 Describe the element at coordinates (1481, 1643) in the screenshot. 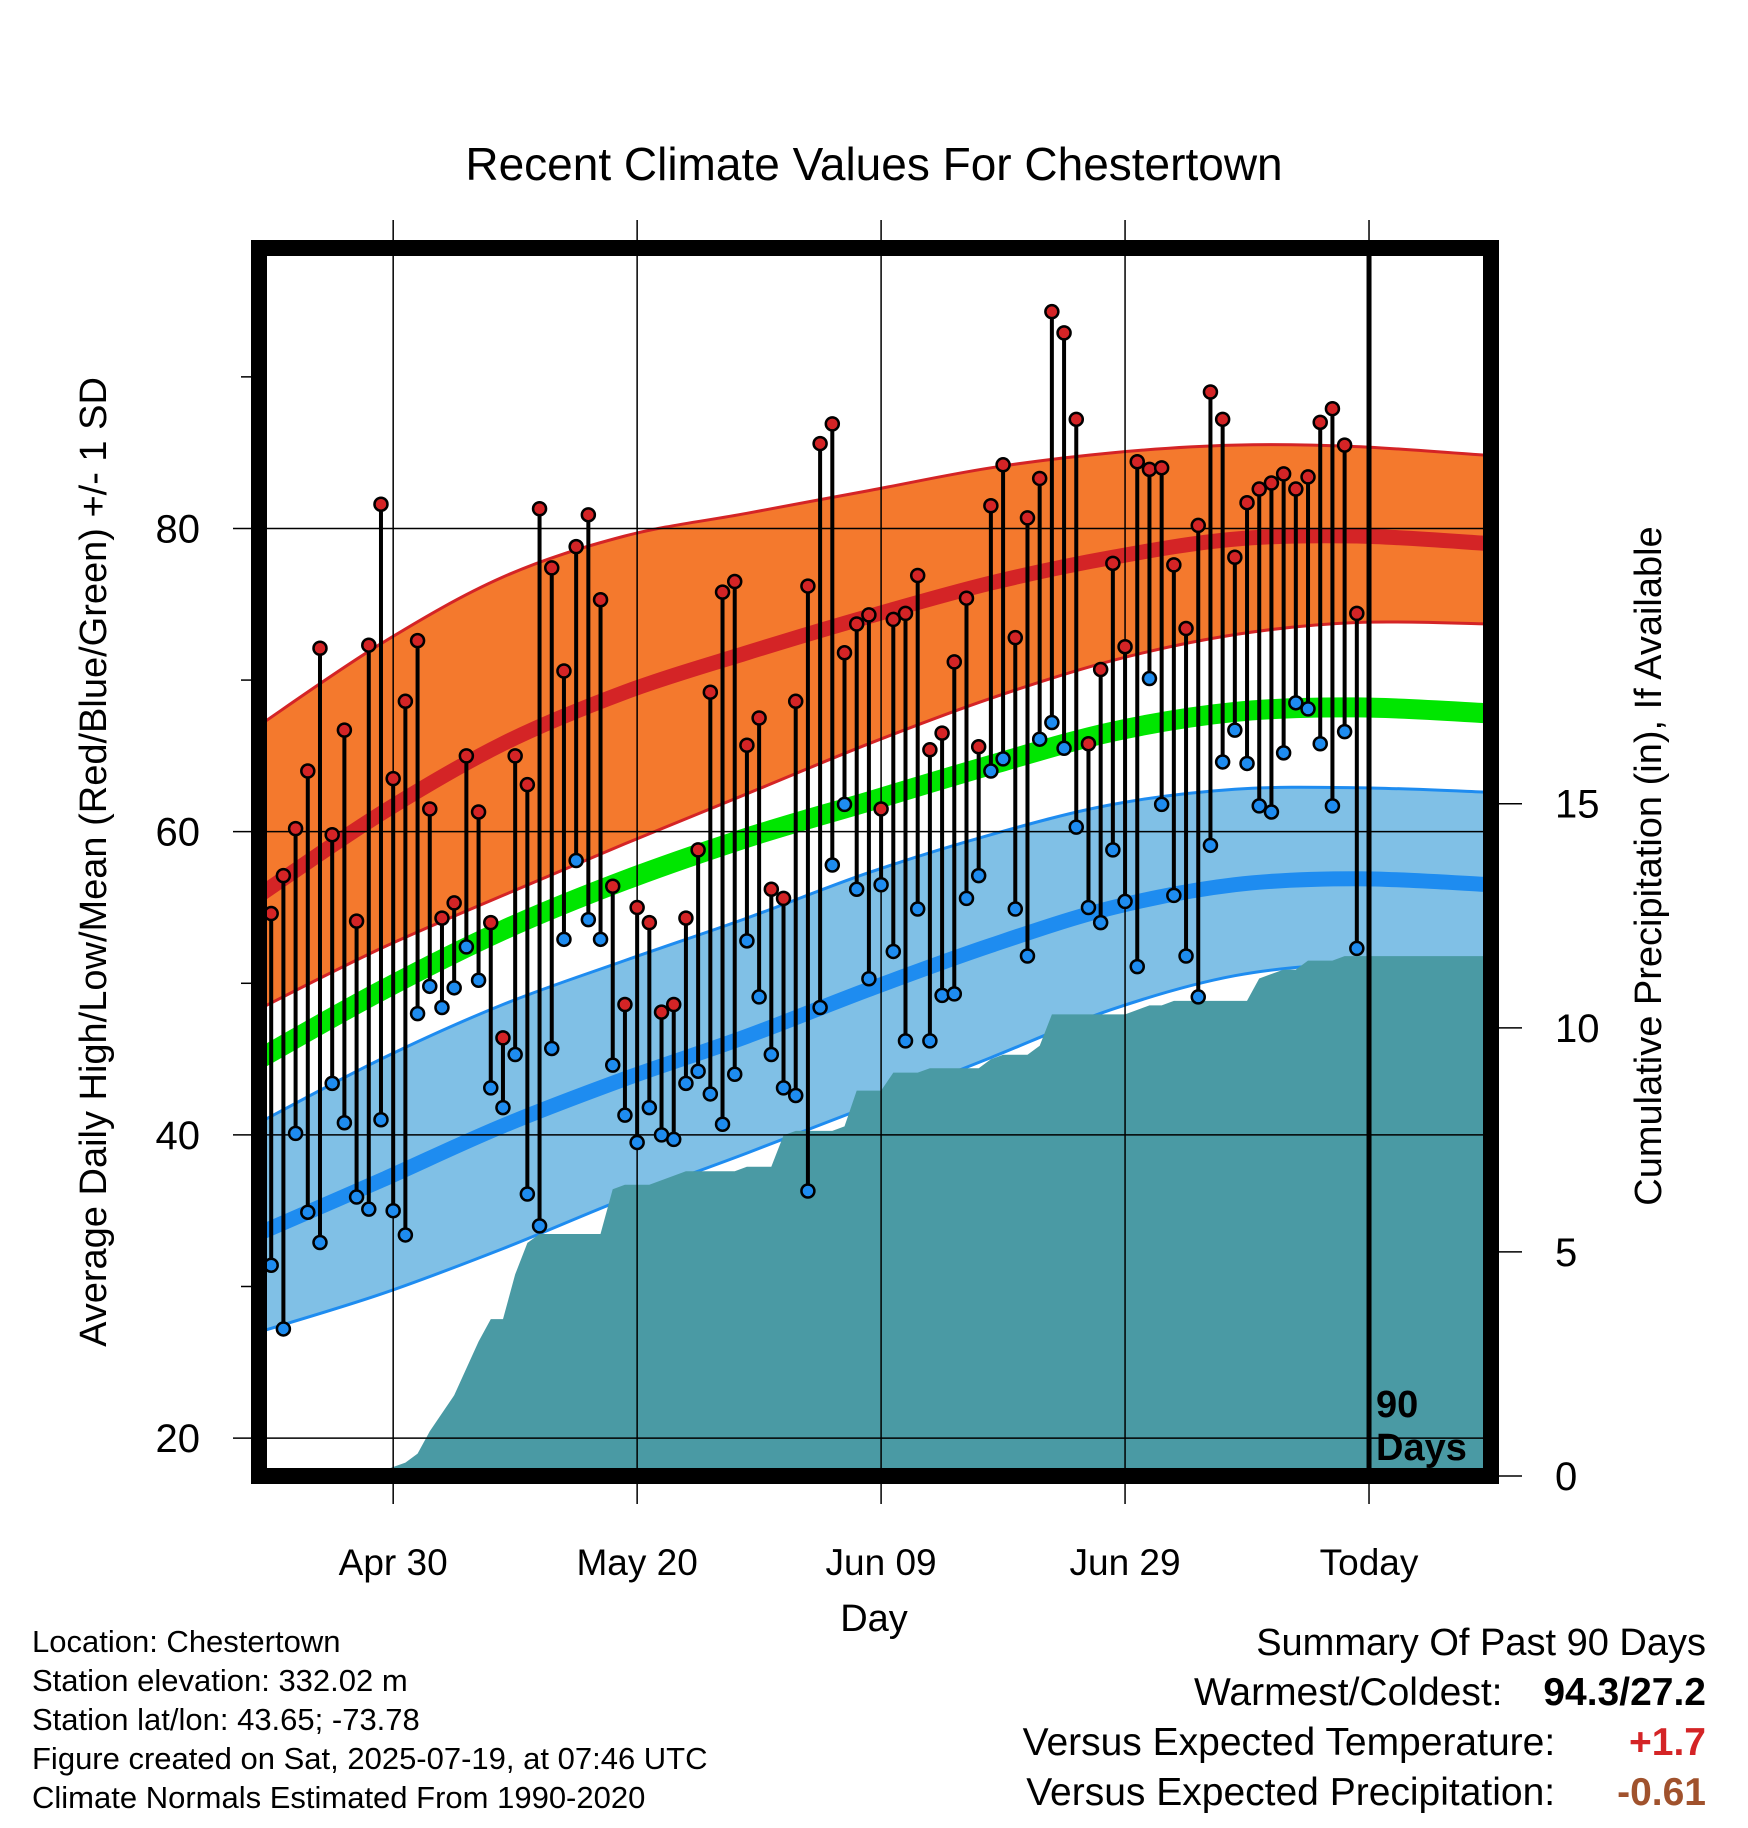

I see `summary-title: Summary Of Past 90 Days` at that location.